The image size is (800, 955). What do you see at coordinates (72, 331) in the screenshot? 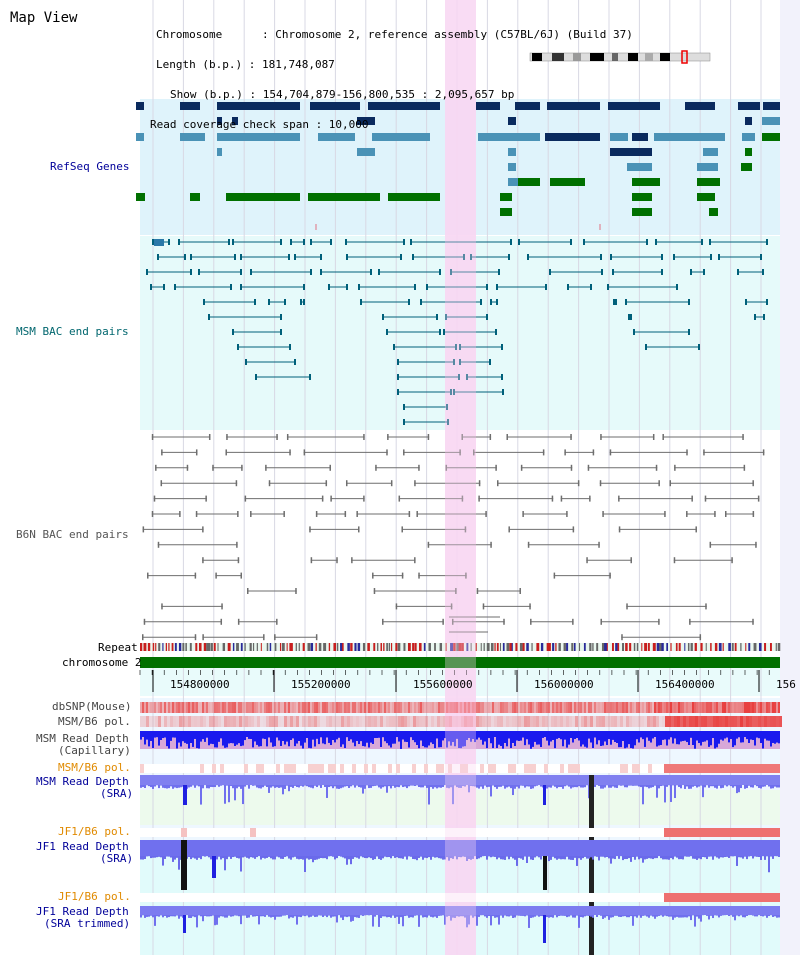
I see `msm-bac-label: MSM BAC end pairs` at bounding box center [72, 331].